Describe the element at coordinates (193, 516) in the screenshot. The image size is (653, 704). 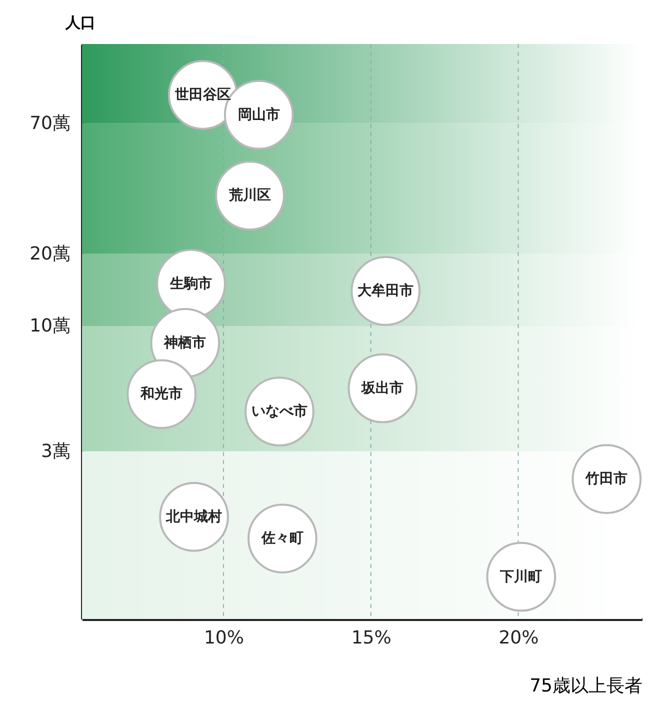
I see `series-label: 北中城村` at that location.